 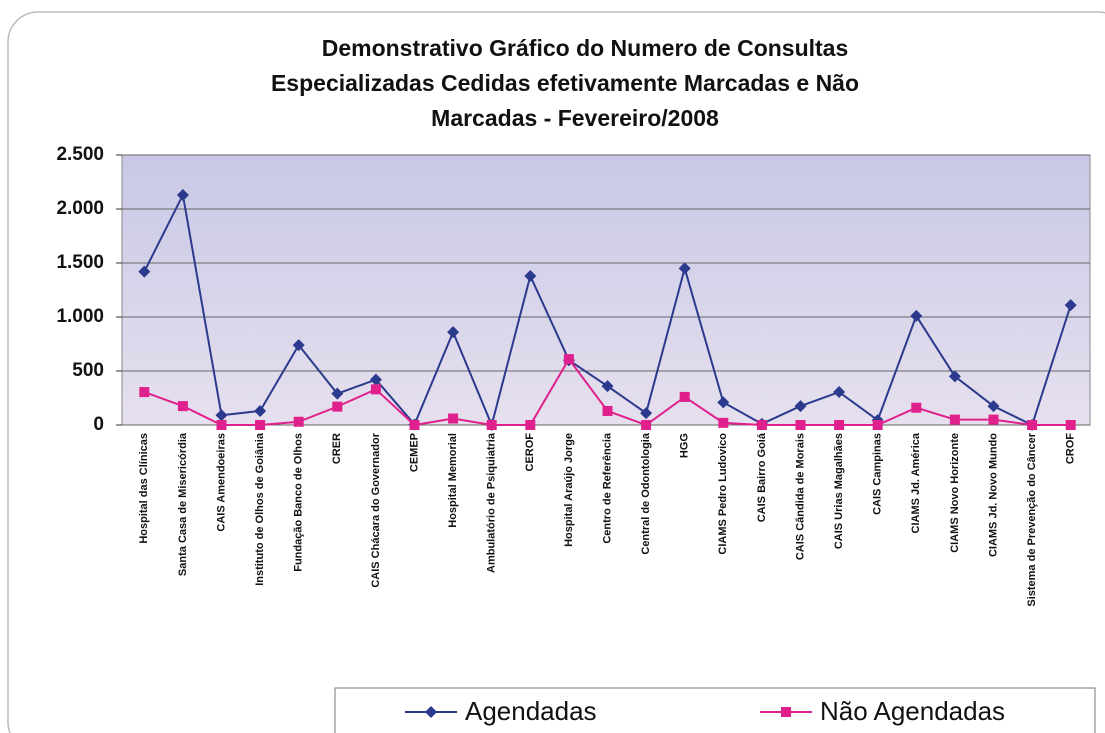 What do you see at coordinates (530, 452) in the screenshot?
I see `x-tick-label: CEROF` at bounding box center [530, 452].